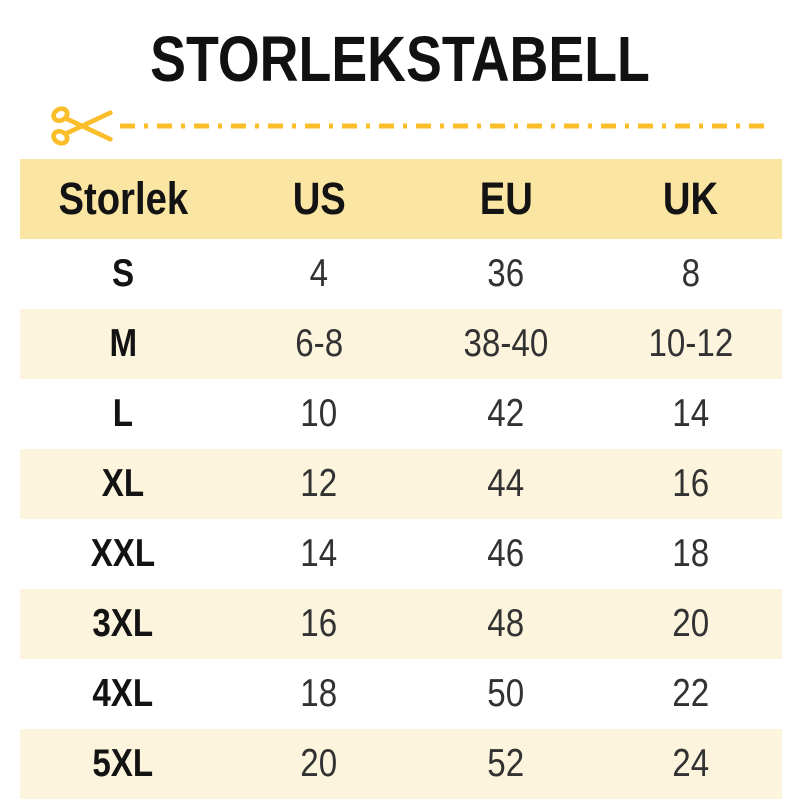  I want to click on cell-size: S, so click(122, 274).